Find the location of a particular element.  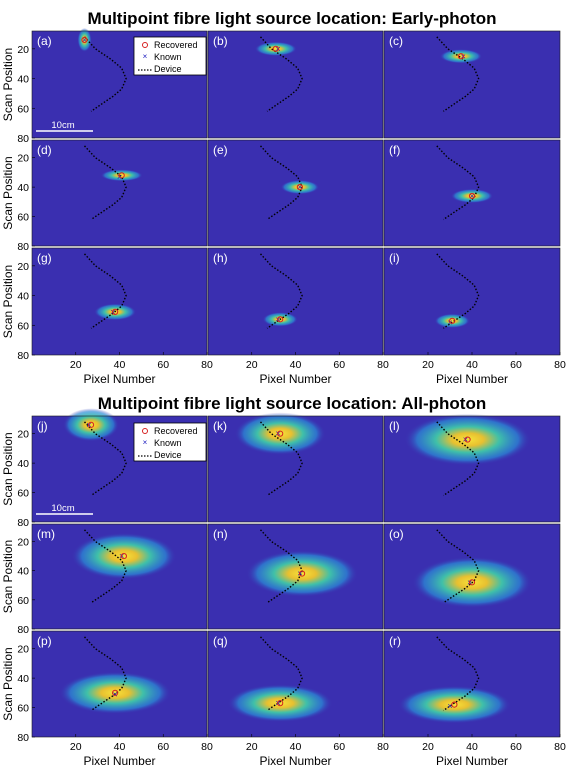

panel-l: ×(l) is located at coordinates (472, 468).